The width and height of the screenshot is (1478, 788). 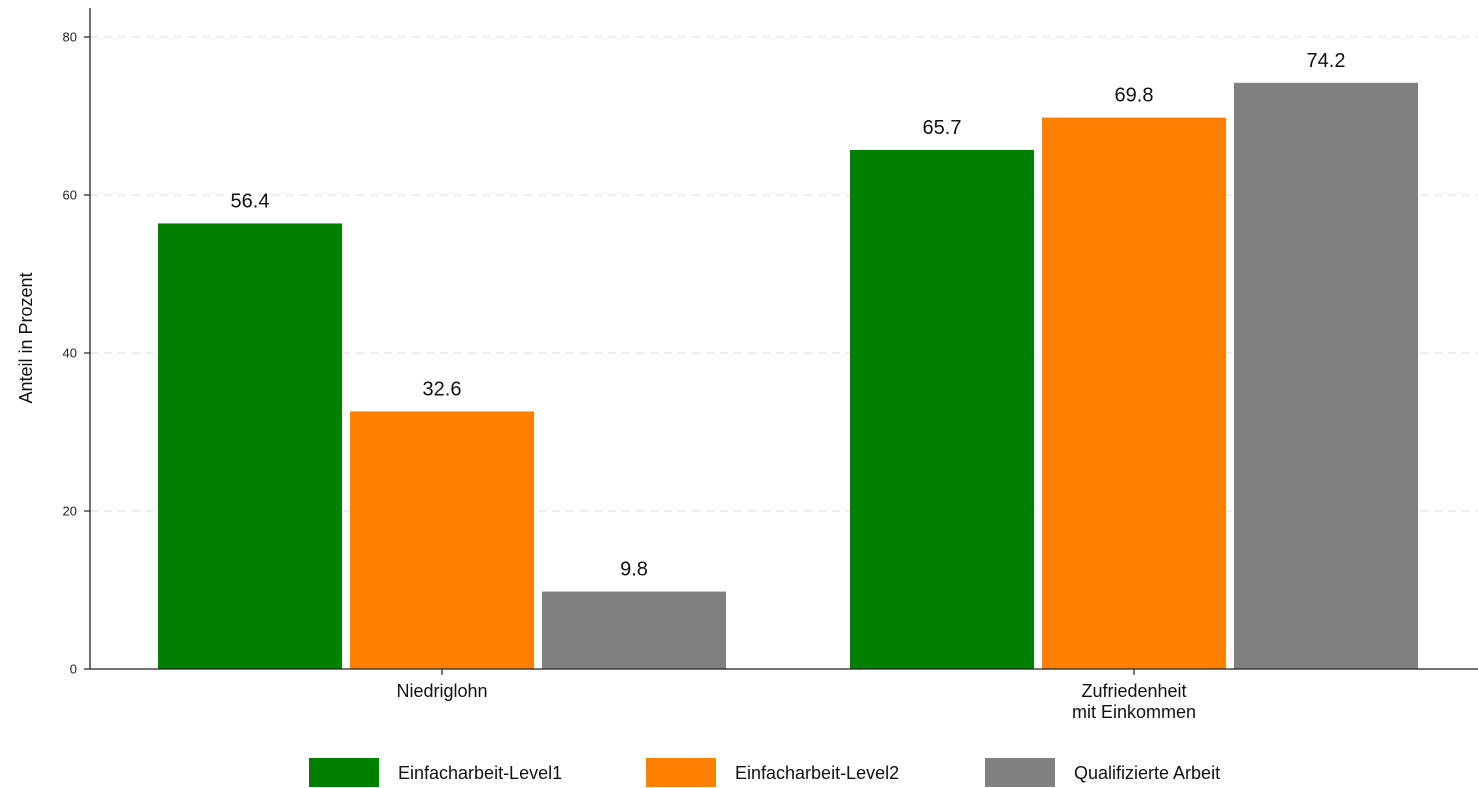 What do you see at coordinates (480, 773) in the screenshot?
I see `legend-label: Einfacharbeit-Level1` at bounding box center [480, 773].